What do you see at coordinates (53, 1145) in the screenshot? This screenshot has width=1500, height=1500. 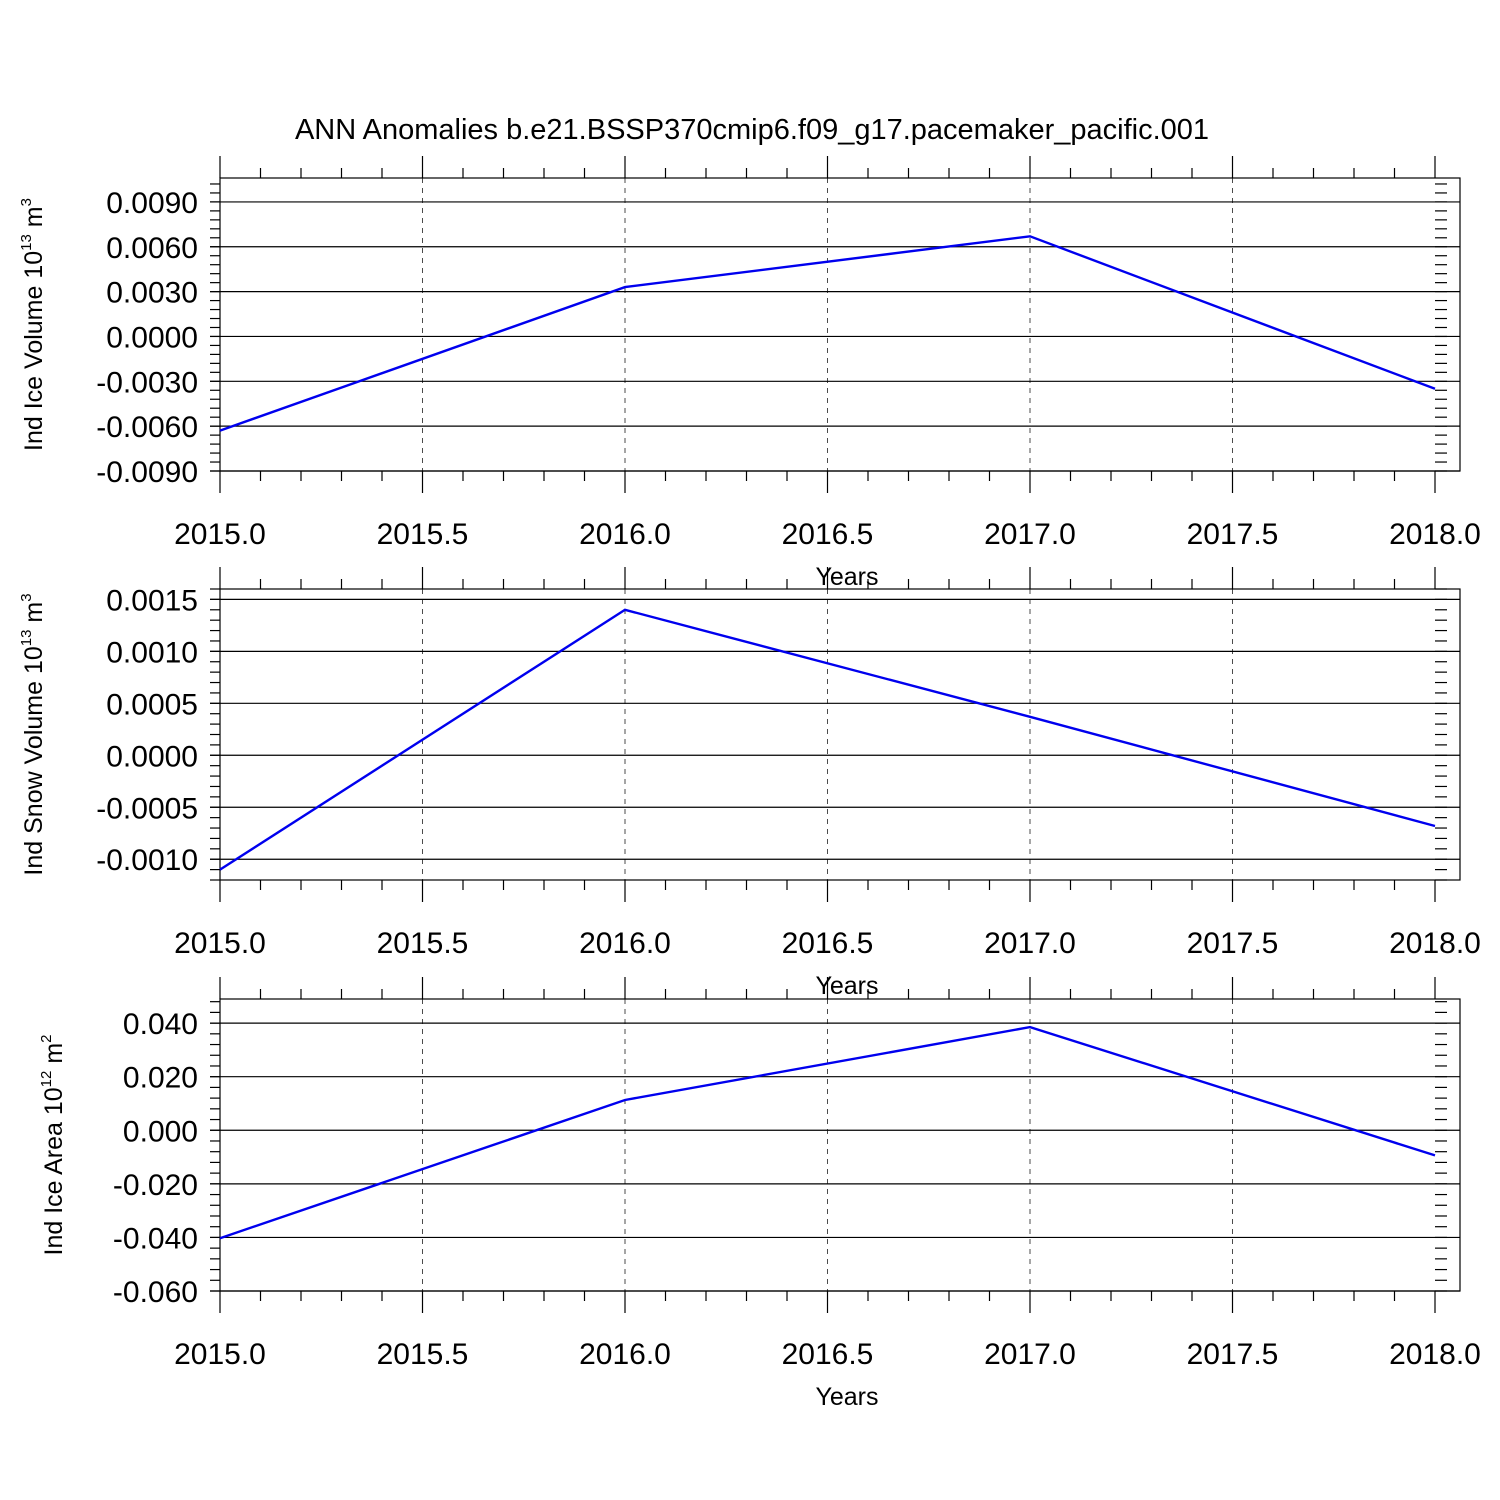 I see `y-axis-label: Ind Ice Area 1012 m2` at bounding box center [53, 1145].